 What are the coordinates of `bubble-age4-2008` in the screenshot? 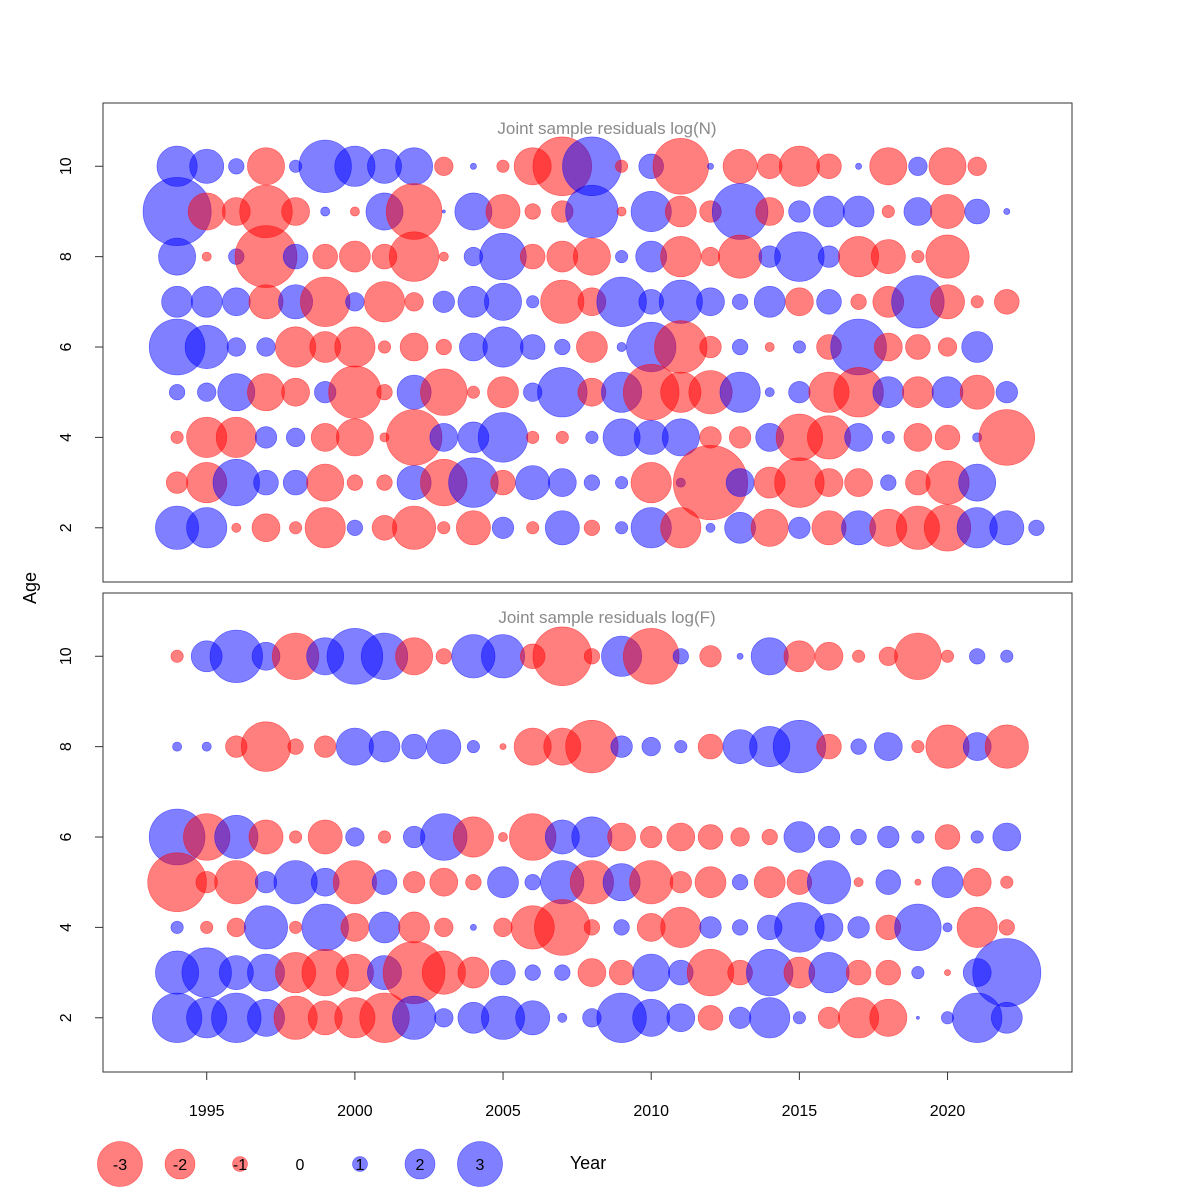 It's located at (592, 437).